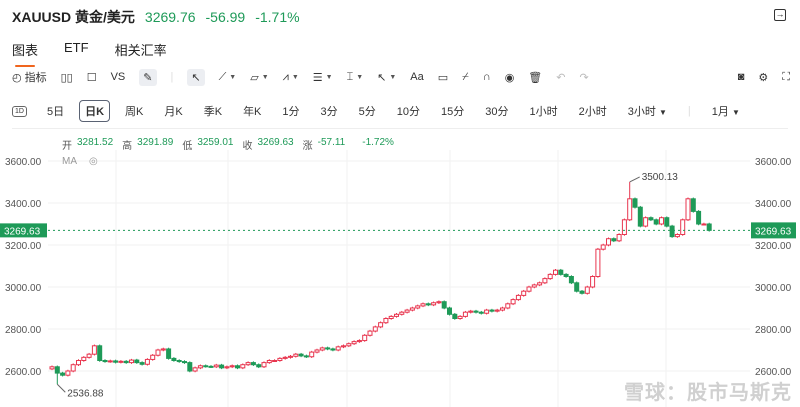  What do you see at coordinates (66, 77) in the screenshot?
I see `candle-type-icon: ▯▯` at bounding box center [66, 77].